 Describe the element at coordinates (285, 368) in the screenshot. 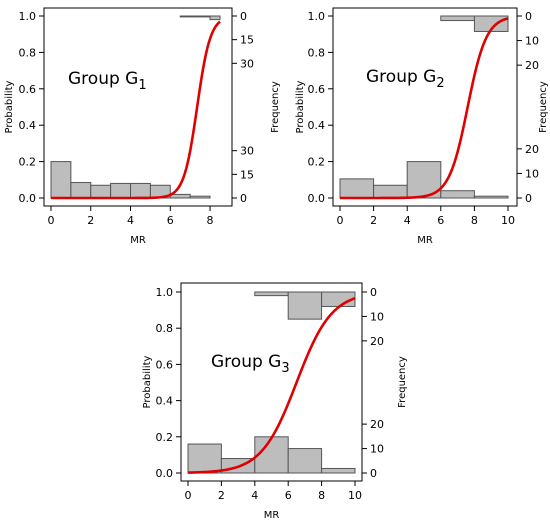

I see `group-label-subscript: 3` at that location.